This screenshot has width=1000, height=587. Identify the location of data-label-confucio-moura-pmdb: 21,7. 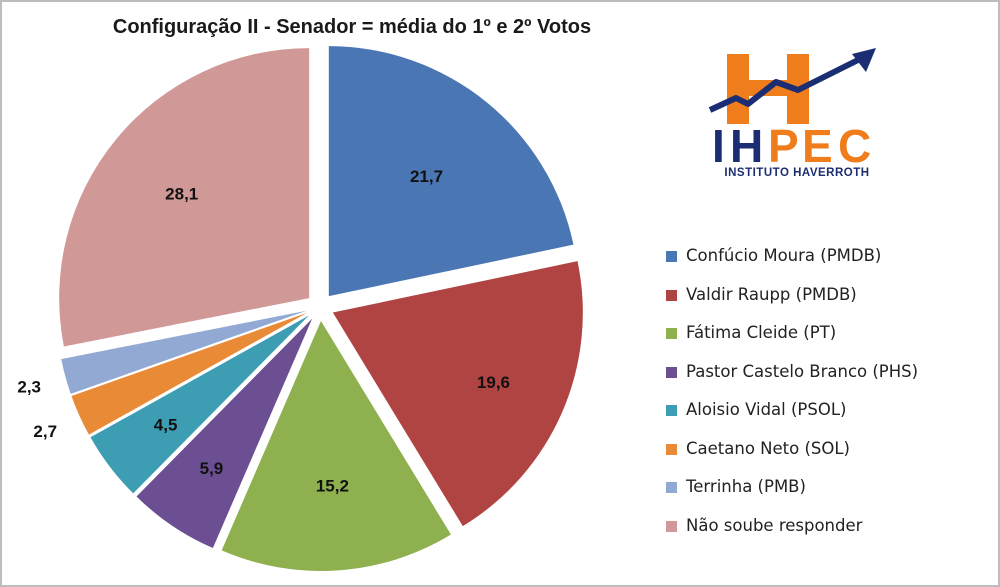
(426, 176).